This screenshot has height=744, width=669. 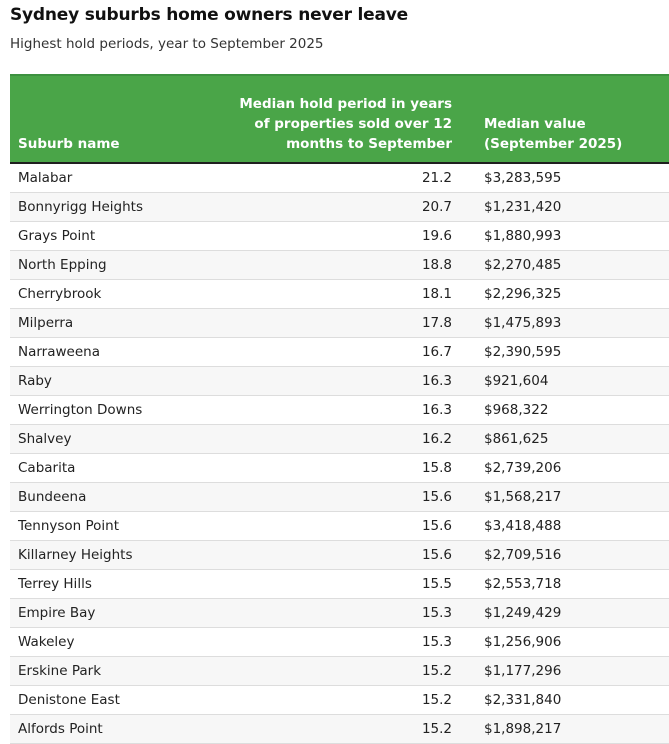 What do you see at coordinates (120, 119) in the screenshot?
I see `column-header-suburb: Suburb name` at bounding box center [120, 119].